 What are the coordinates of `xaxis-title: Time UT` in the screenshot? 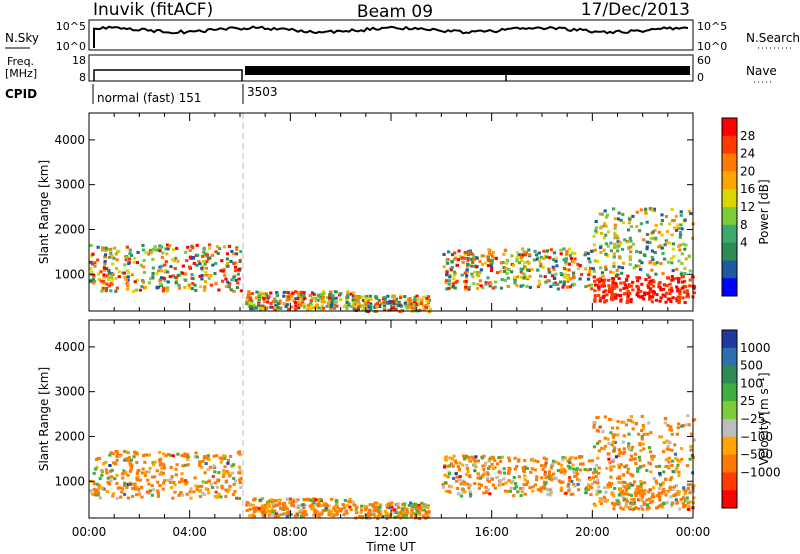 It's located at (390, 547).